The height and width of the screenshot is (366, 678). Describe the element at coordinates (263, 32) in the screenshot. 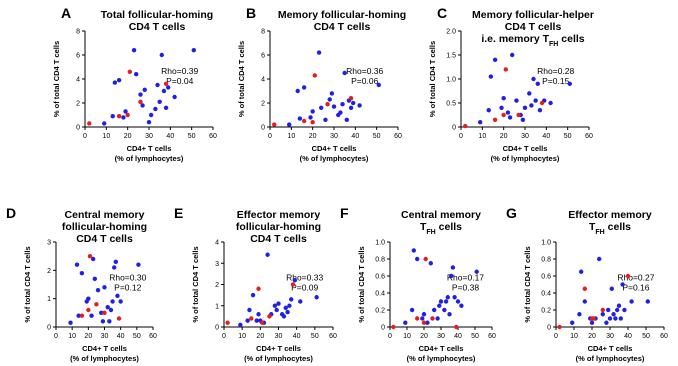

I see `y-tick-label: 8` at that location.